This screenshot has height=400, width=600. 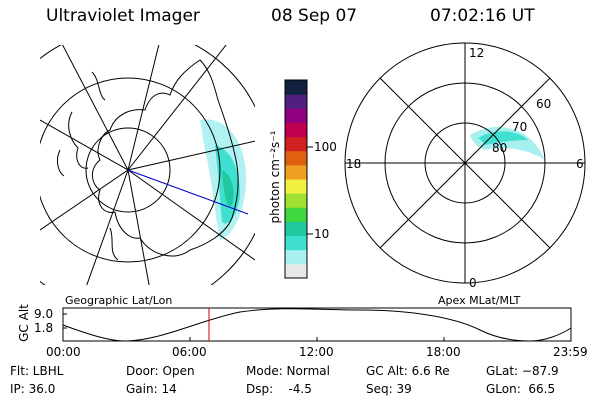 I want to click on filter-label: Flt: LBHL, so click(x=37, y=371).